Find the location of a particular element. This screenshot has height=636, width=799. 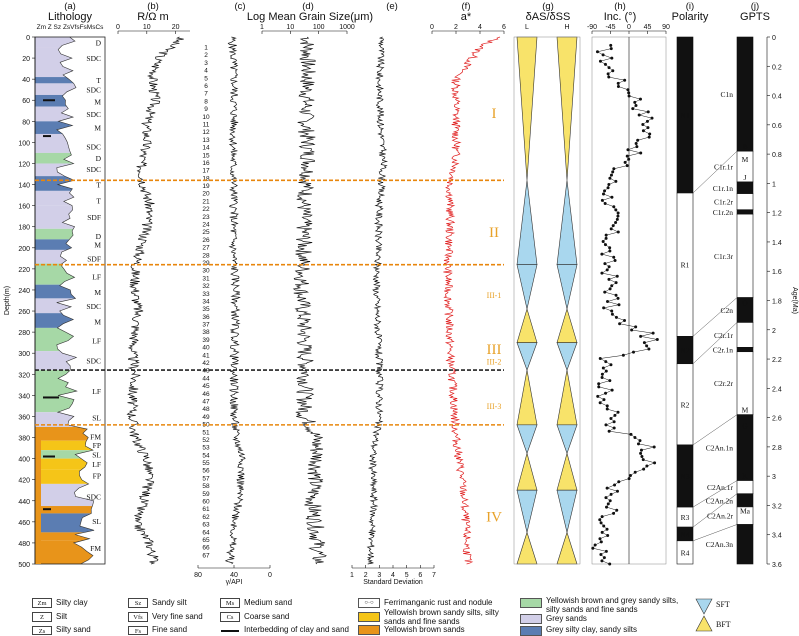

stage-label: II is located at coordinates (494, 233).